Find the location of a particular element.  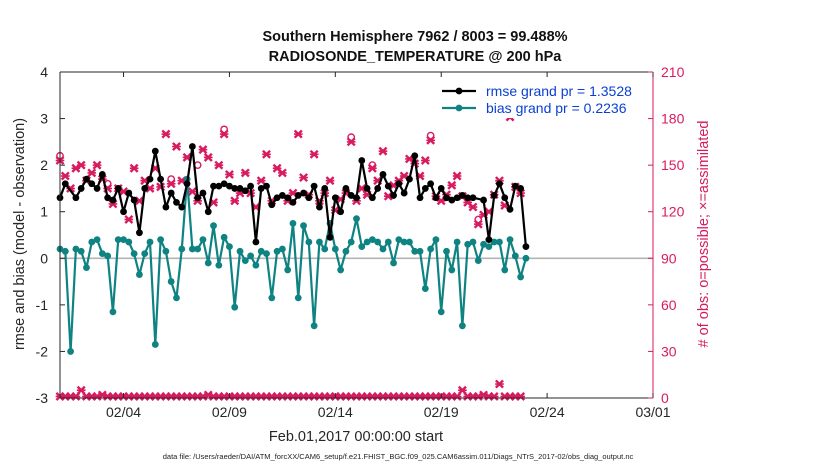

x-axis-label: Feb.01,2017 00:00:00 start is located at coordinates (356, 437).